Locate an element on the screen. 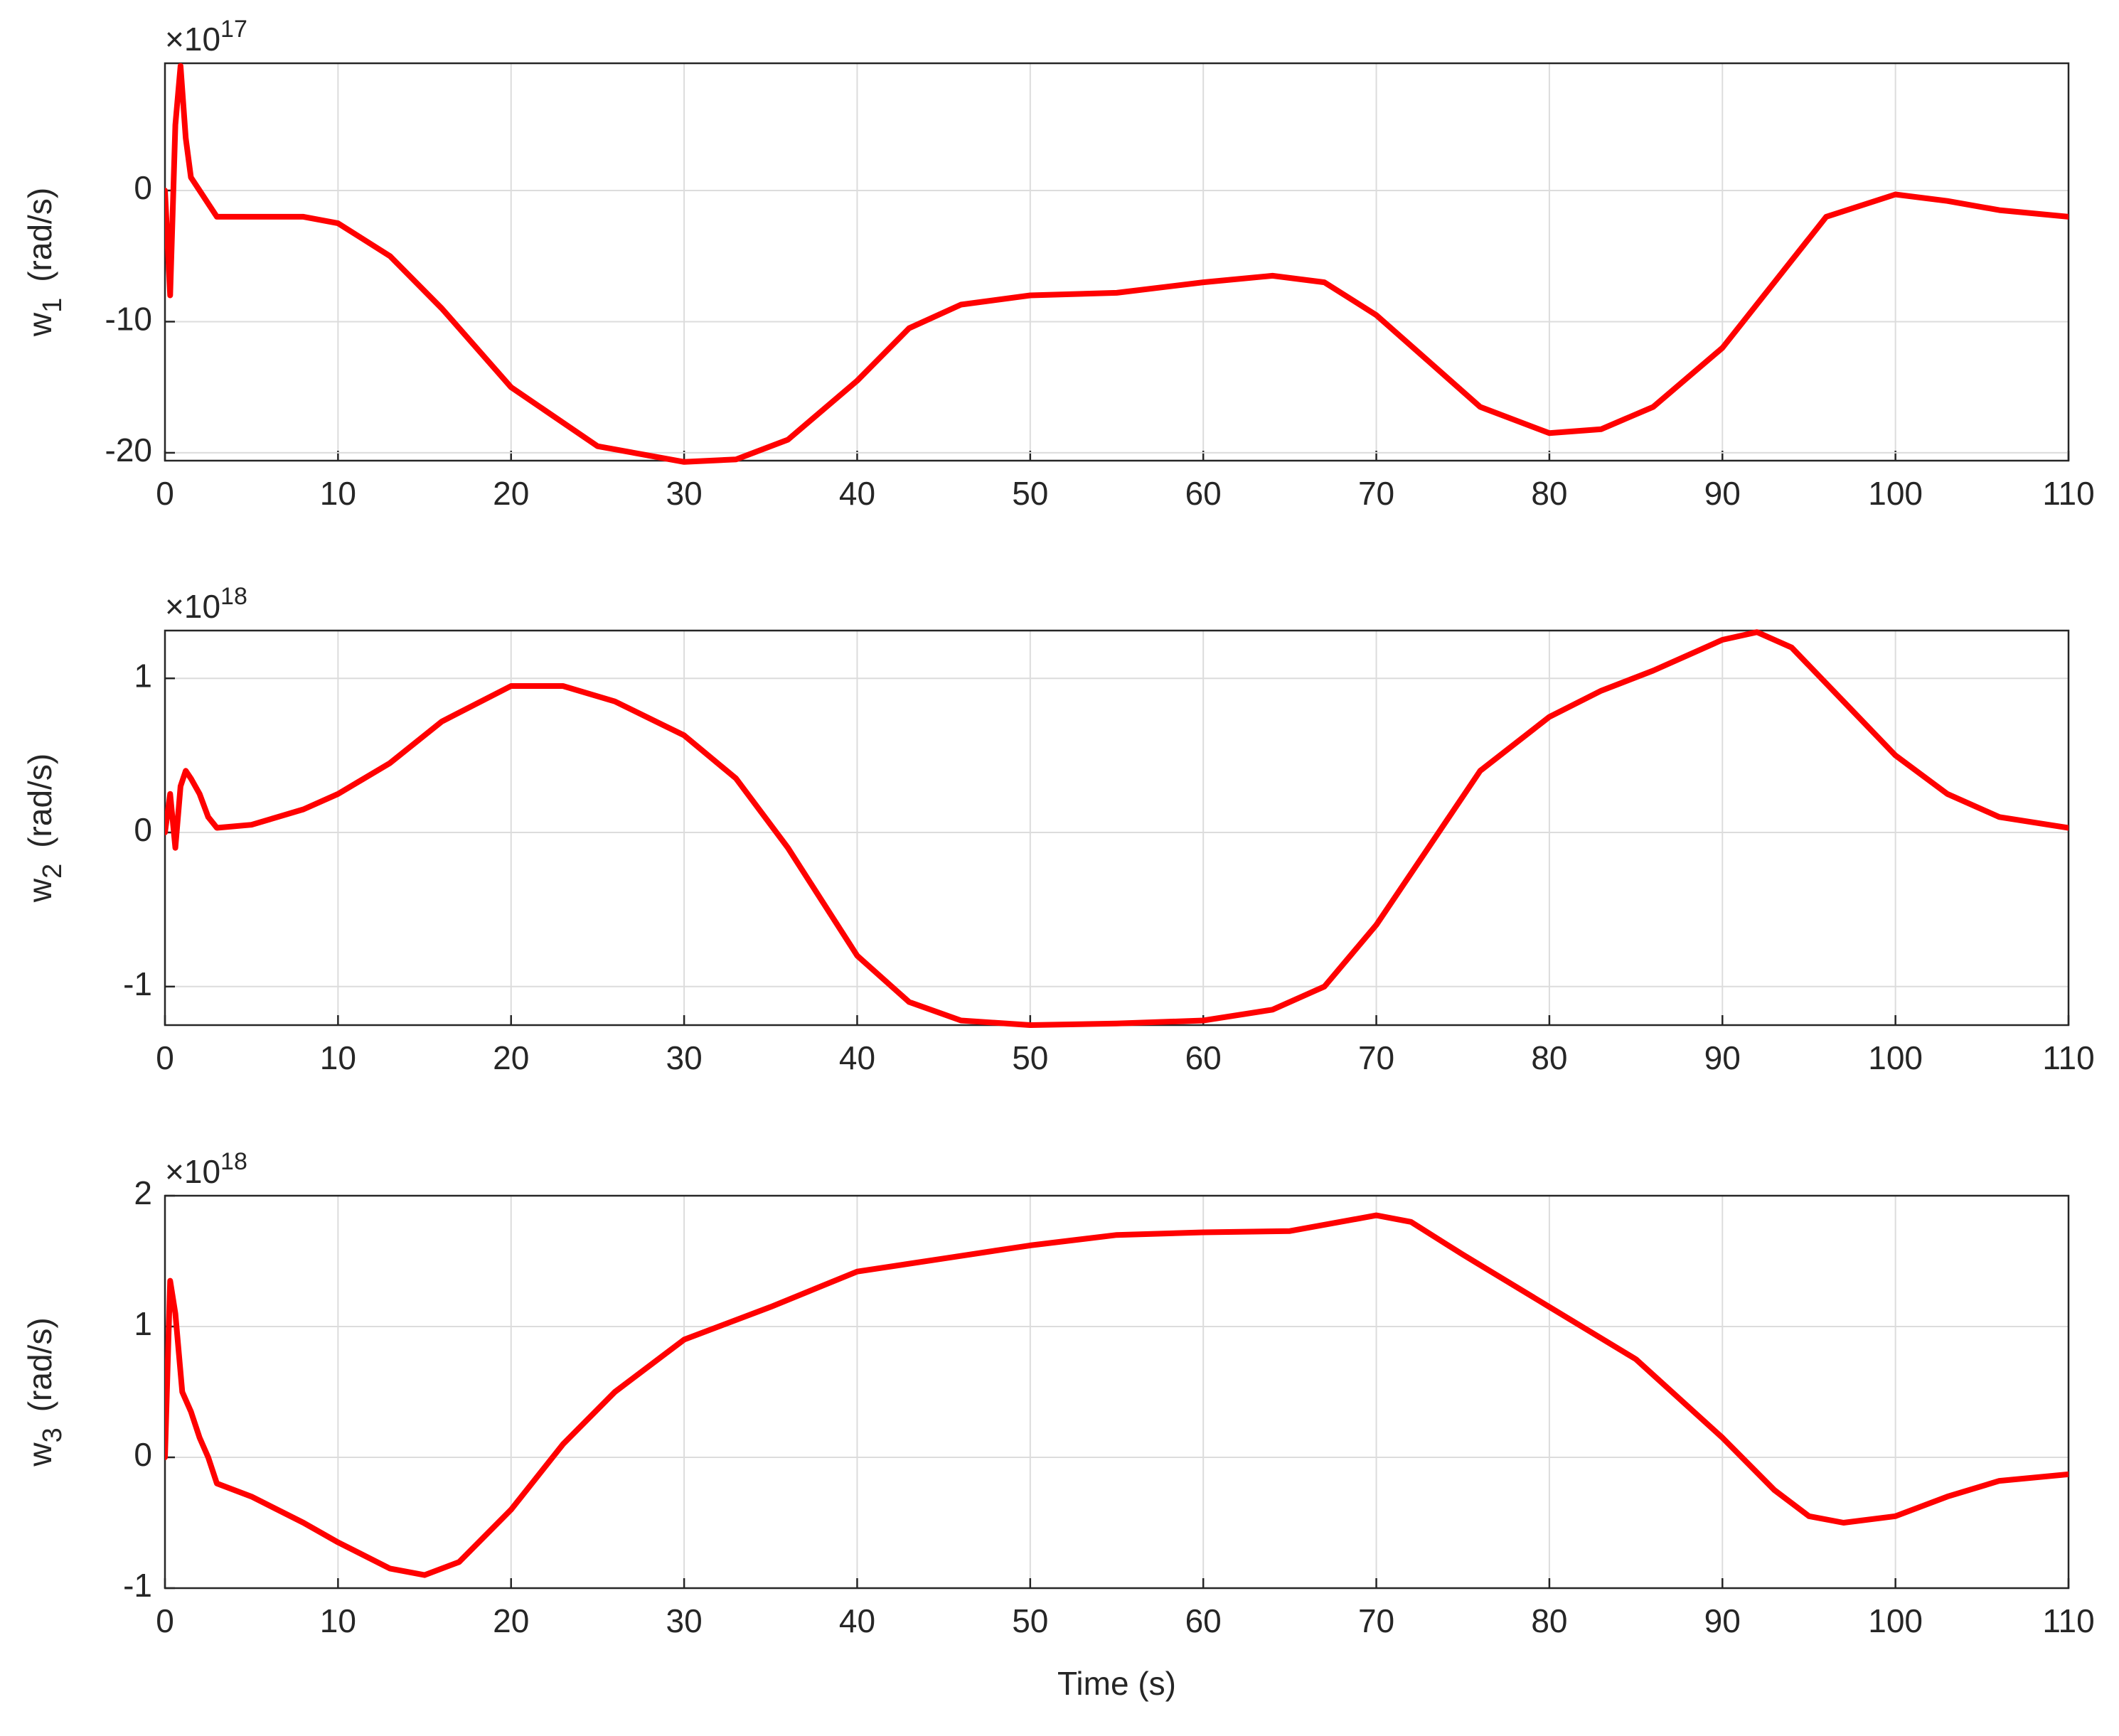 This screenshot has height=1736, width=2119. ylabel-subscript: 2 is located at coordinates (53, 871).